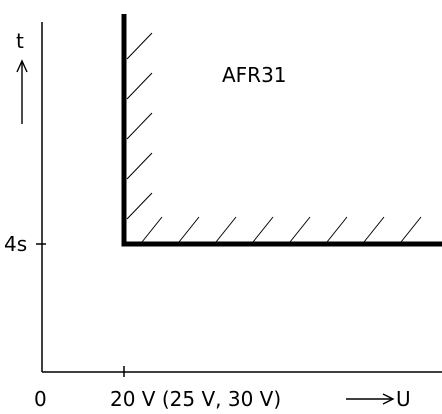 The height and width of the screenshot is (414, 442). What do you see at coordinates (15, 244) in the screenshot?
I see `y-tick-label: 4s` at bounding box center [15, 244].